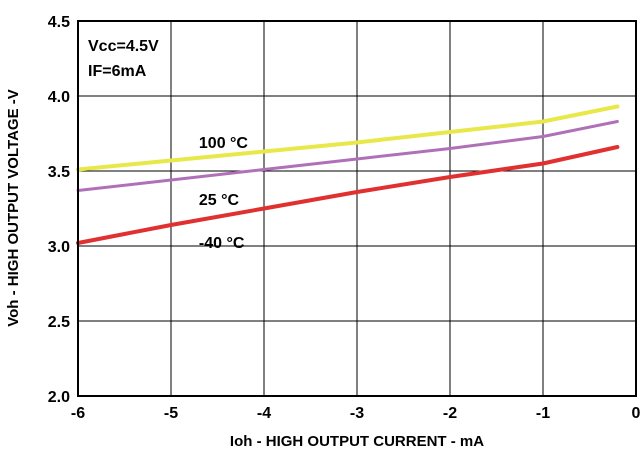  Describe the element at coordinates (357, 441) in the screenshot. I see `x-axis-title: Ioh - HIGH OUTPUT CURRENT - mA` at that location.